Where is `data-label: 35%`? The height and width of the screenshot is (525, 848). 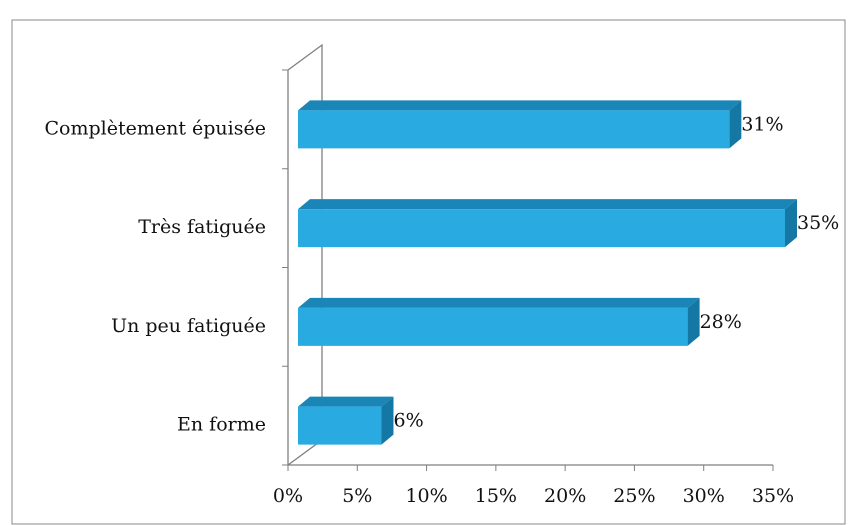
data-label: 35% is located at coordinates (818, 223).